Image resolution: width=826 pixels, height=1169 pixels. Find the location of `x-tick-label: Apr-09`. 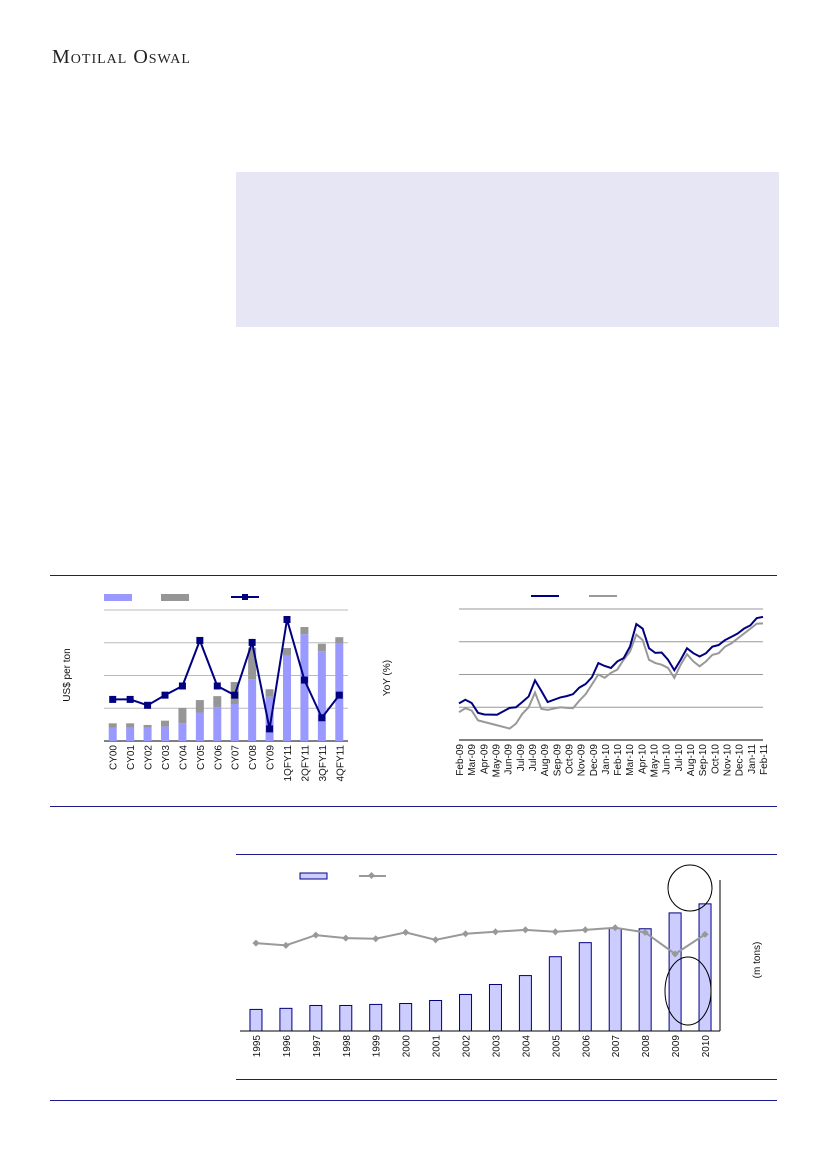

x-tick-label: Apr-09 is located at coordinates (484, 759).